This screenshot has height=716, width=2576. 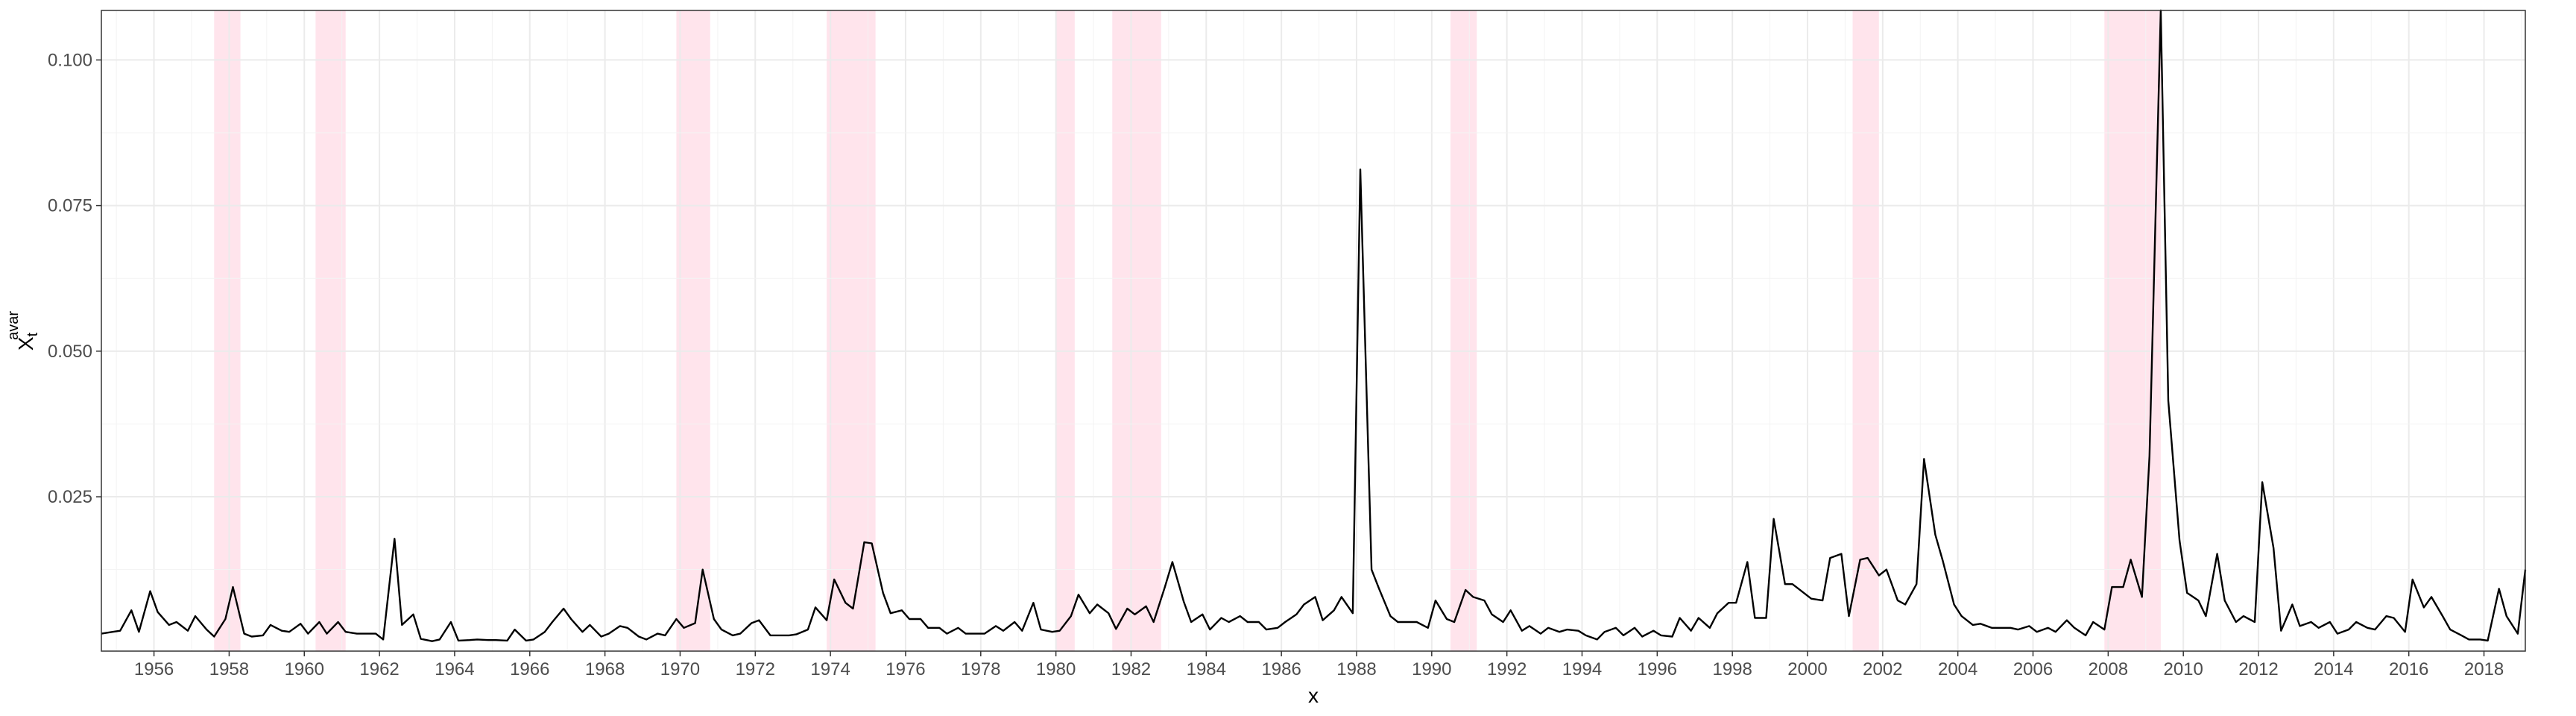 What do you see at coordinates (23, 331) in the screenshot?
I see `y-axis-title: Xtavar` at bounding box center [23, 331].